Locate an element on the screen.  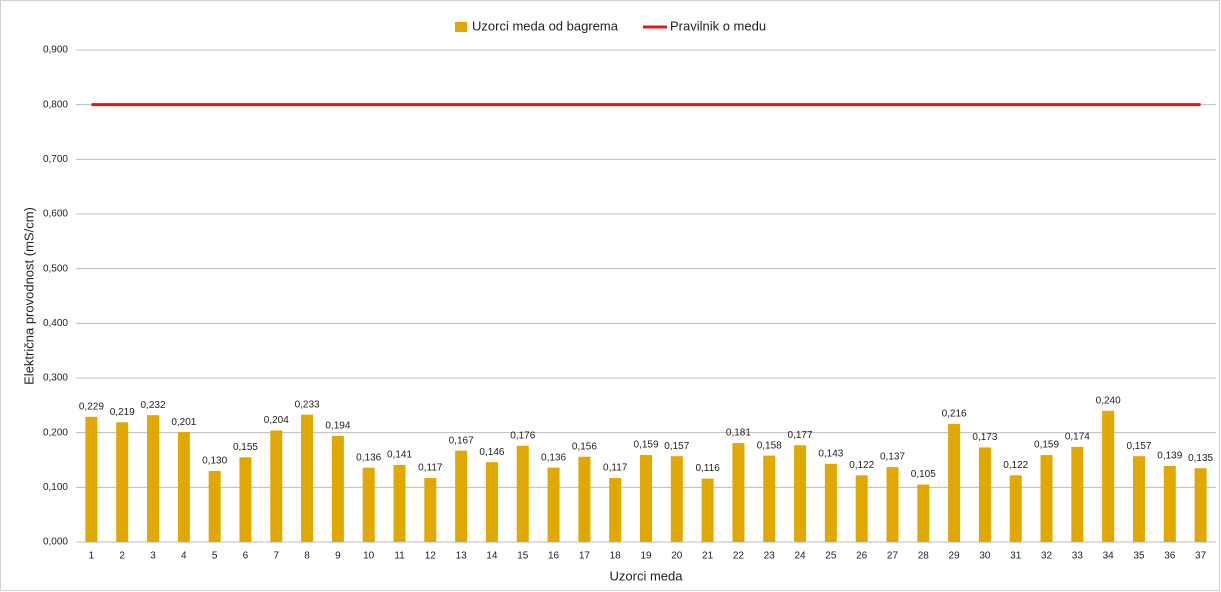
x-tick-label: 11 is located at coordinates (399, 556).